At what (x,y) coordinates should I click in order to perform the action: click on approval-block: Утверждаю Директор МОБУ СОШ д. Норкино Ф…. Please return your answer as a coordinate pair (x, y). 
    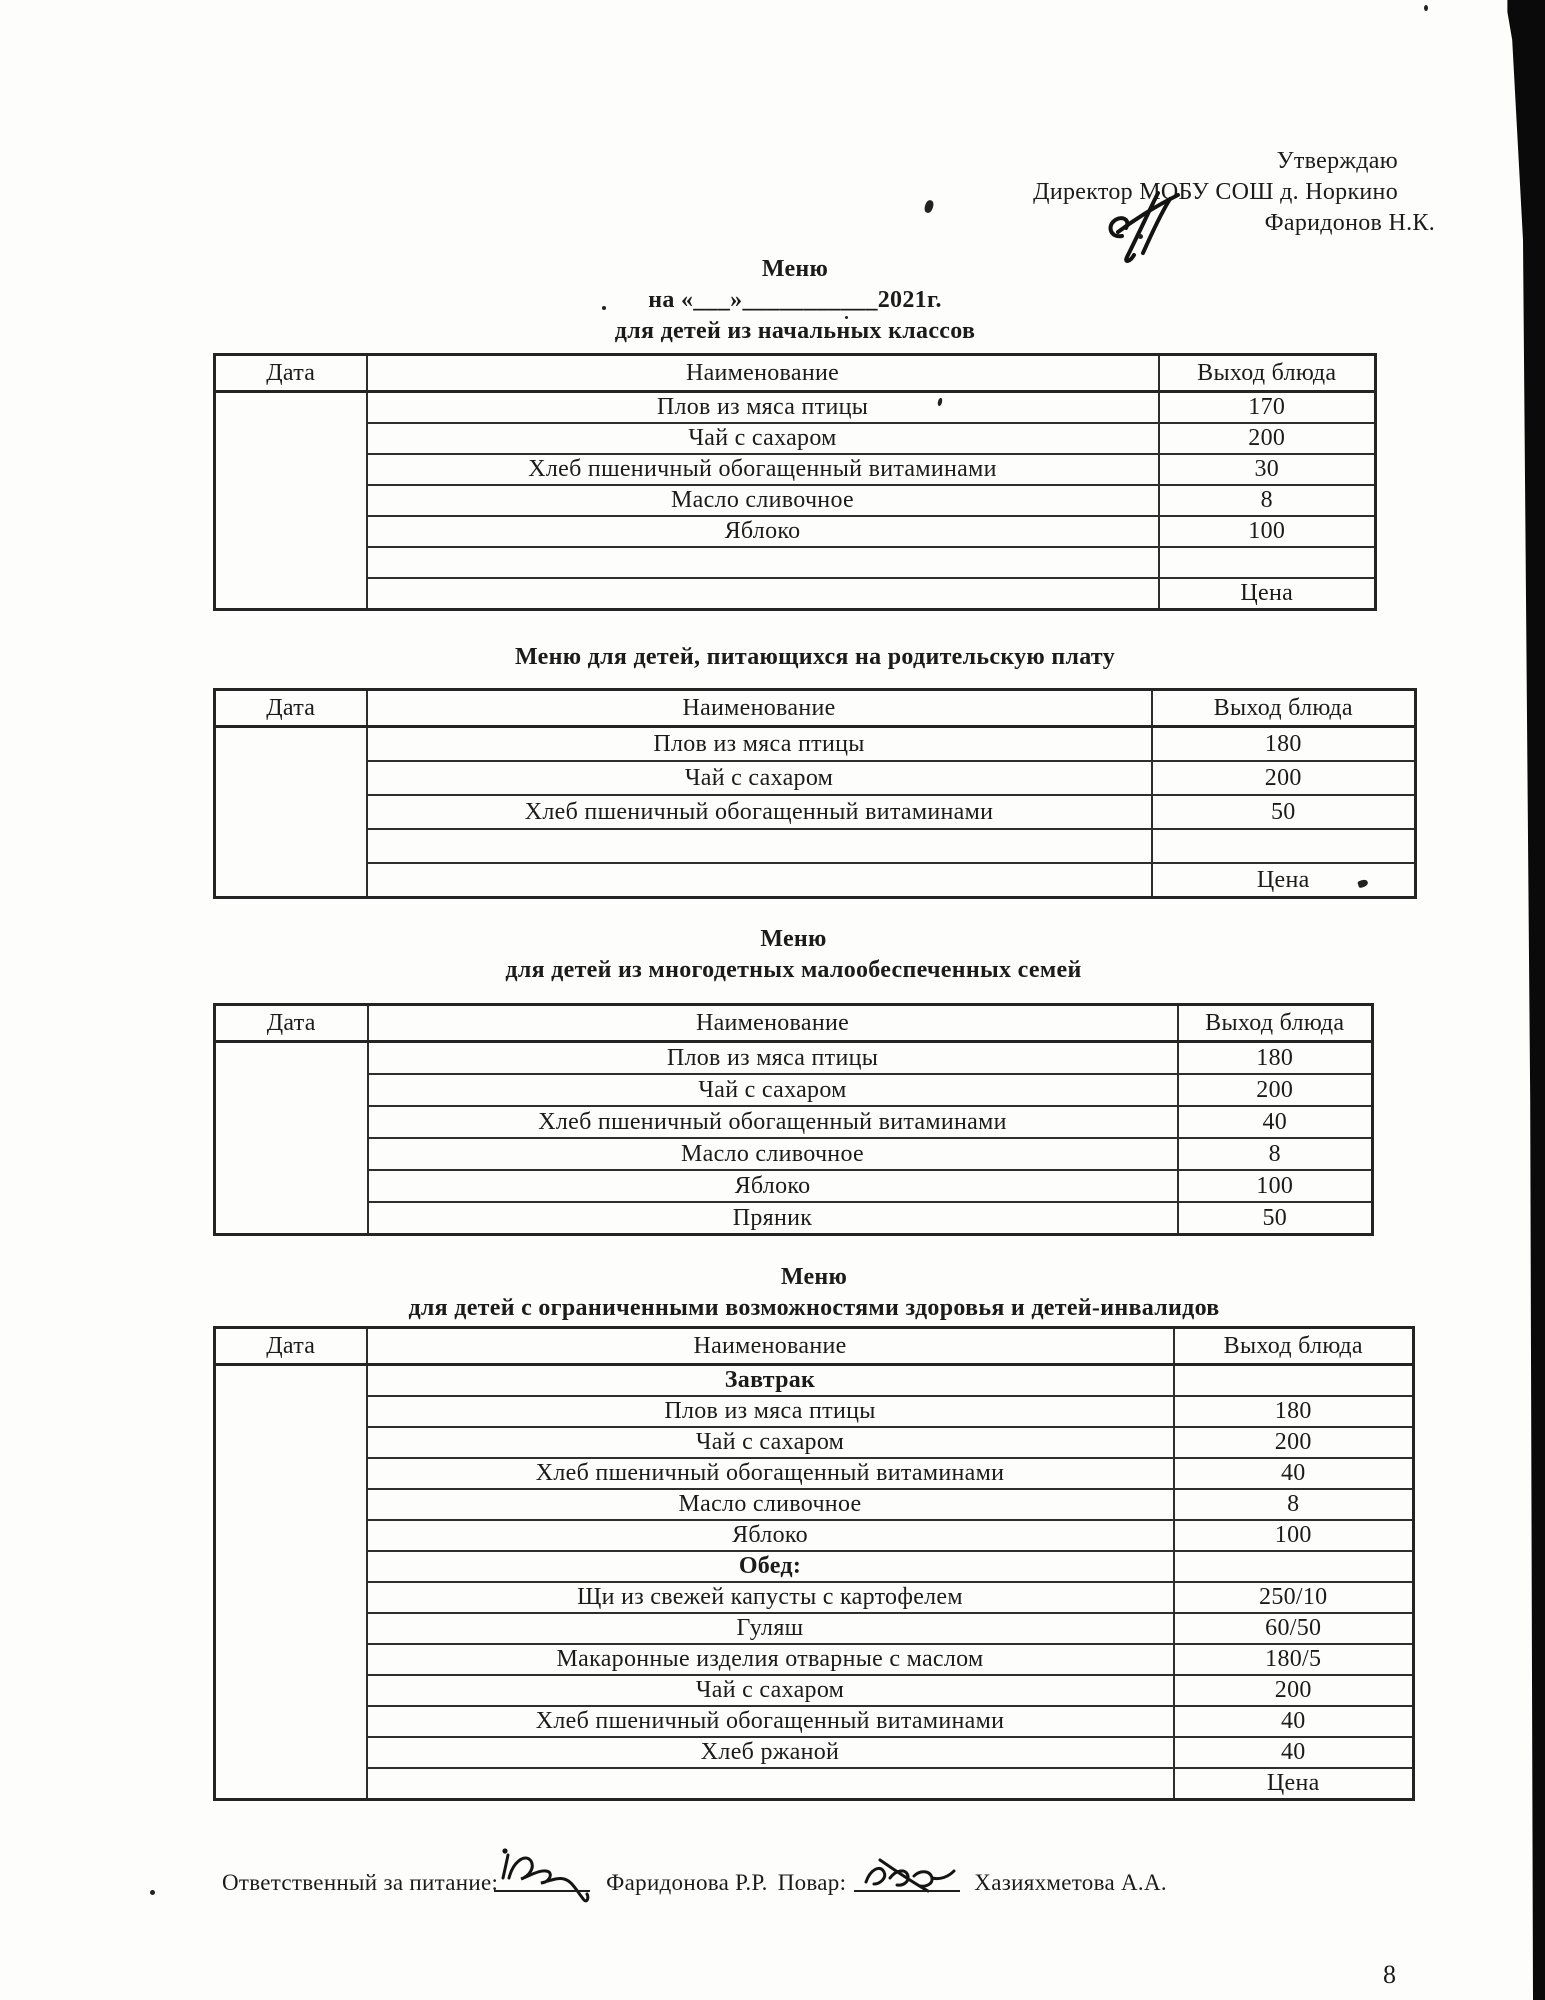
    Looking at the image, I should click on (1234, 192).